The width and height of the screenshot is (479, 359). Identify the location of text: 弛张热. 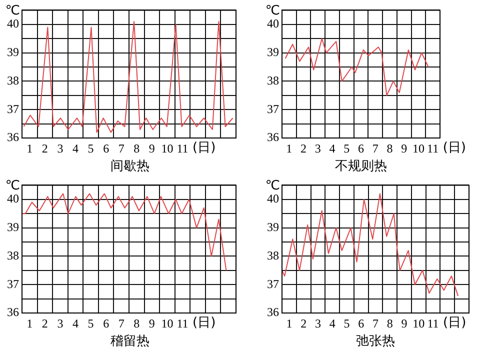
(375, 341).